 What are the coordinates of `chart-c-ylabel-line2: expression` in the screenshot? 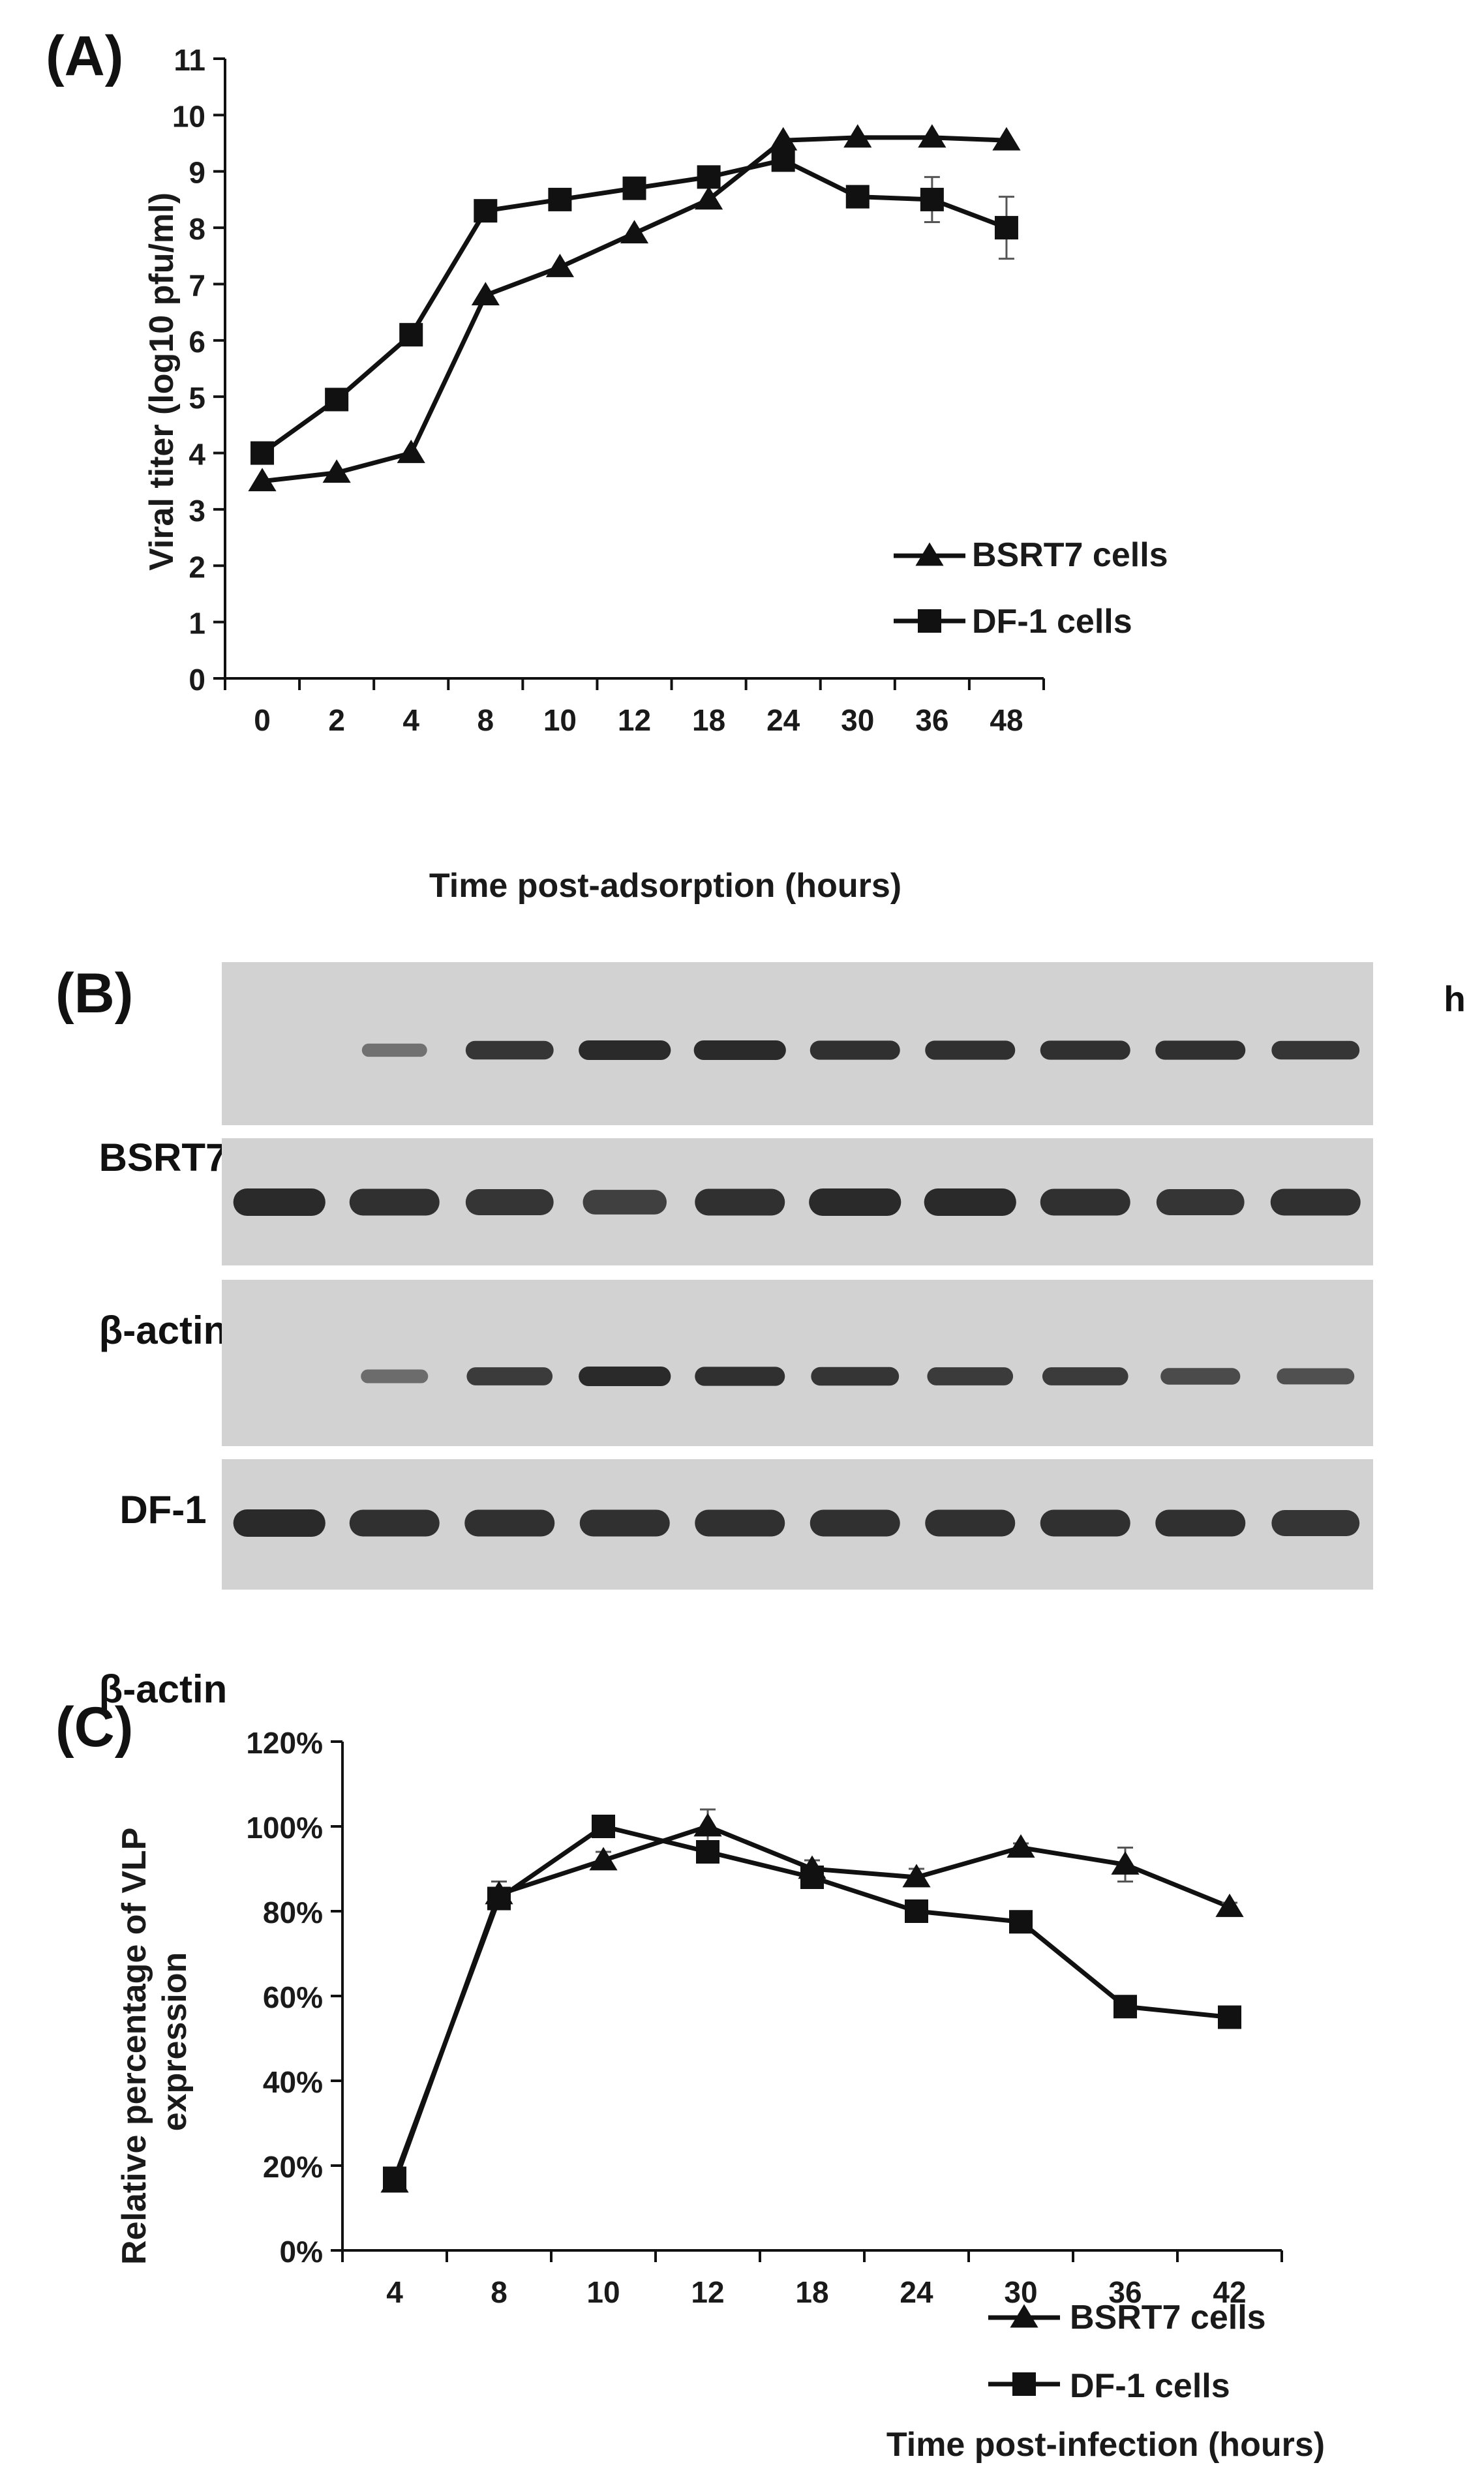 It's located at (175, 2042).